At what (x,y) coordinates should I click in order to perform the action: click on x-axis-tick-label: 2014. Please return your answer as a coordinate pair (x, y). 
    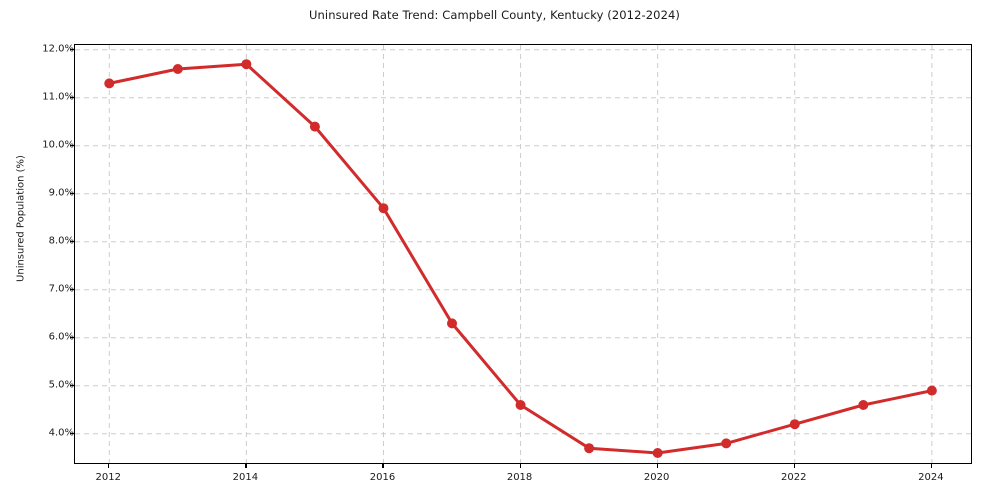
    Looking at the image, I should click on (245, 477).